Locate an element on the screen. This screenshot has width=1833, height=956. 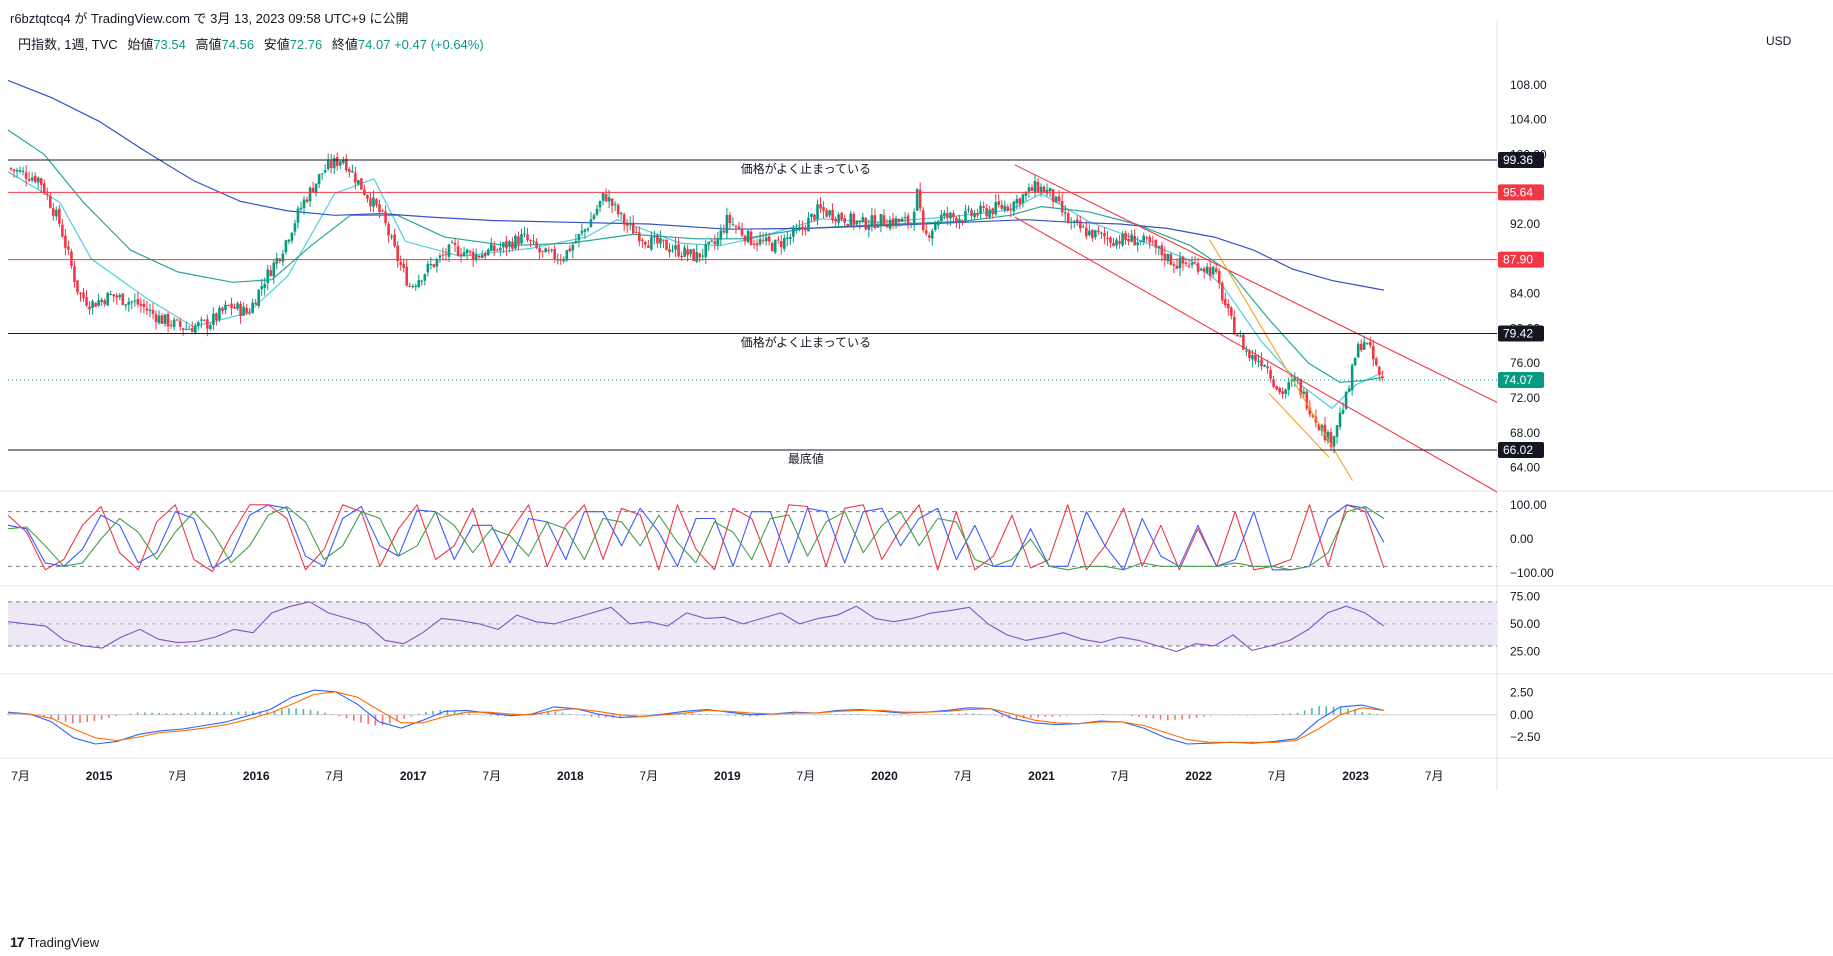
last-price-badge is located at coordinates (1521, 379).